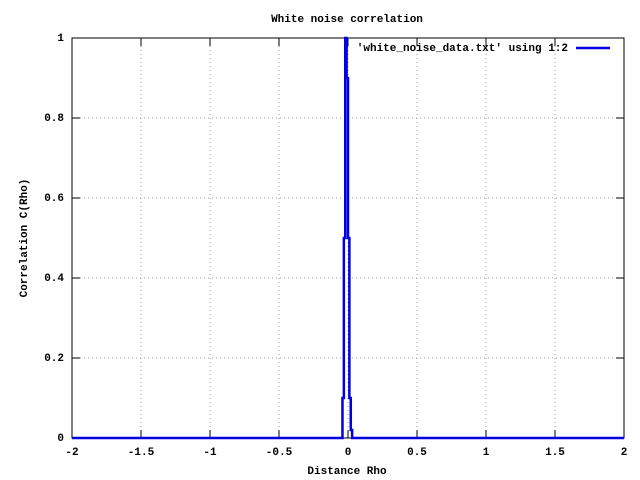 This screenshot has width=640, height=480. What do you see at coordinates (462, 49) in the screenshot?
I see `legend-label: 'white_noise_data.txt' using 1:2` at bounding box center [462, 49].